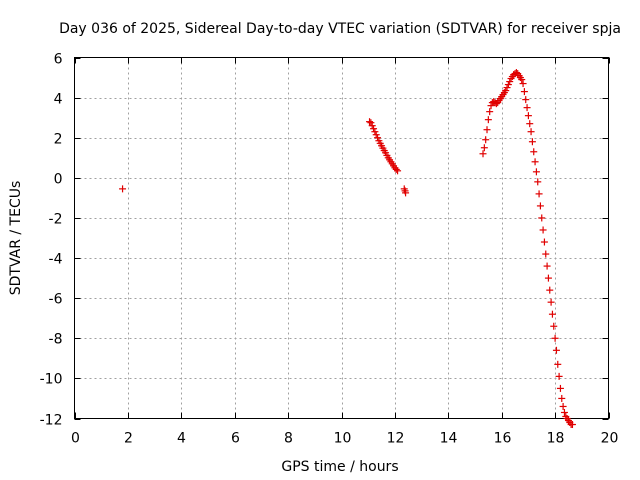 The width and height of the screenshot is (640, 480). Describe the element at coordinates (58, 180) in the screenshot. I see `y-tick-label: 0` at that location.